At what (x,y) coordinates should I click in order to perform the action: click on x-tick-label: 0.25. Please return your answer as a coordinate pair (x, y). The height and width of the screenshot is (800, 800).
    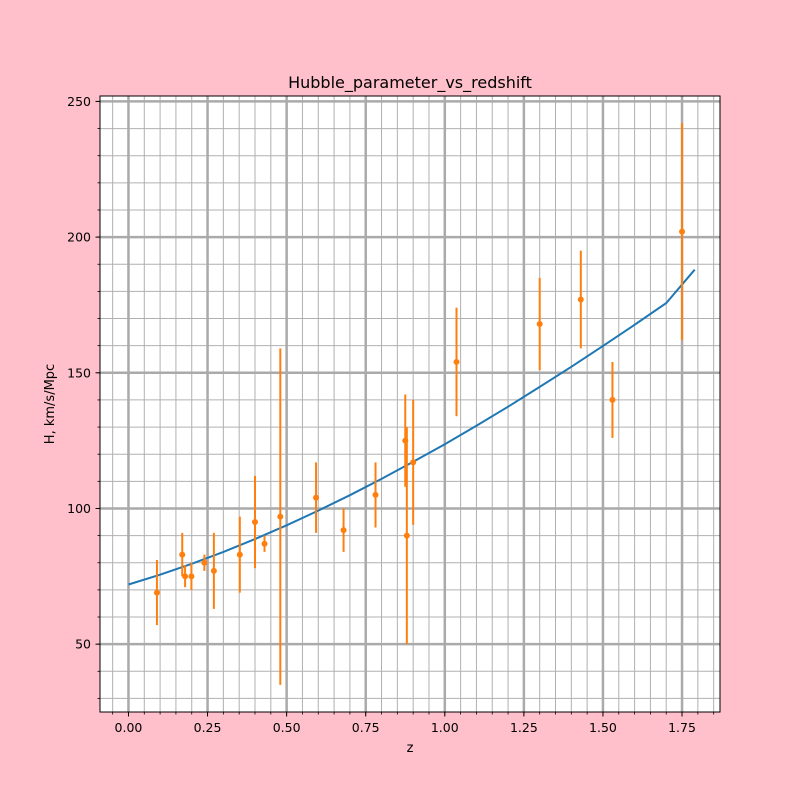
    Looking at the image, I should click on (208, 727).